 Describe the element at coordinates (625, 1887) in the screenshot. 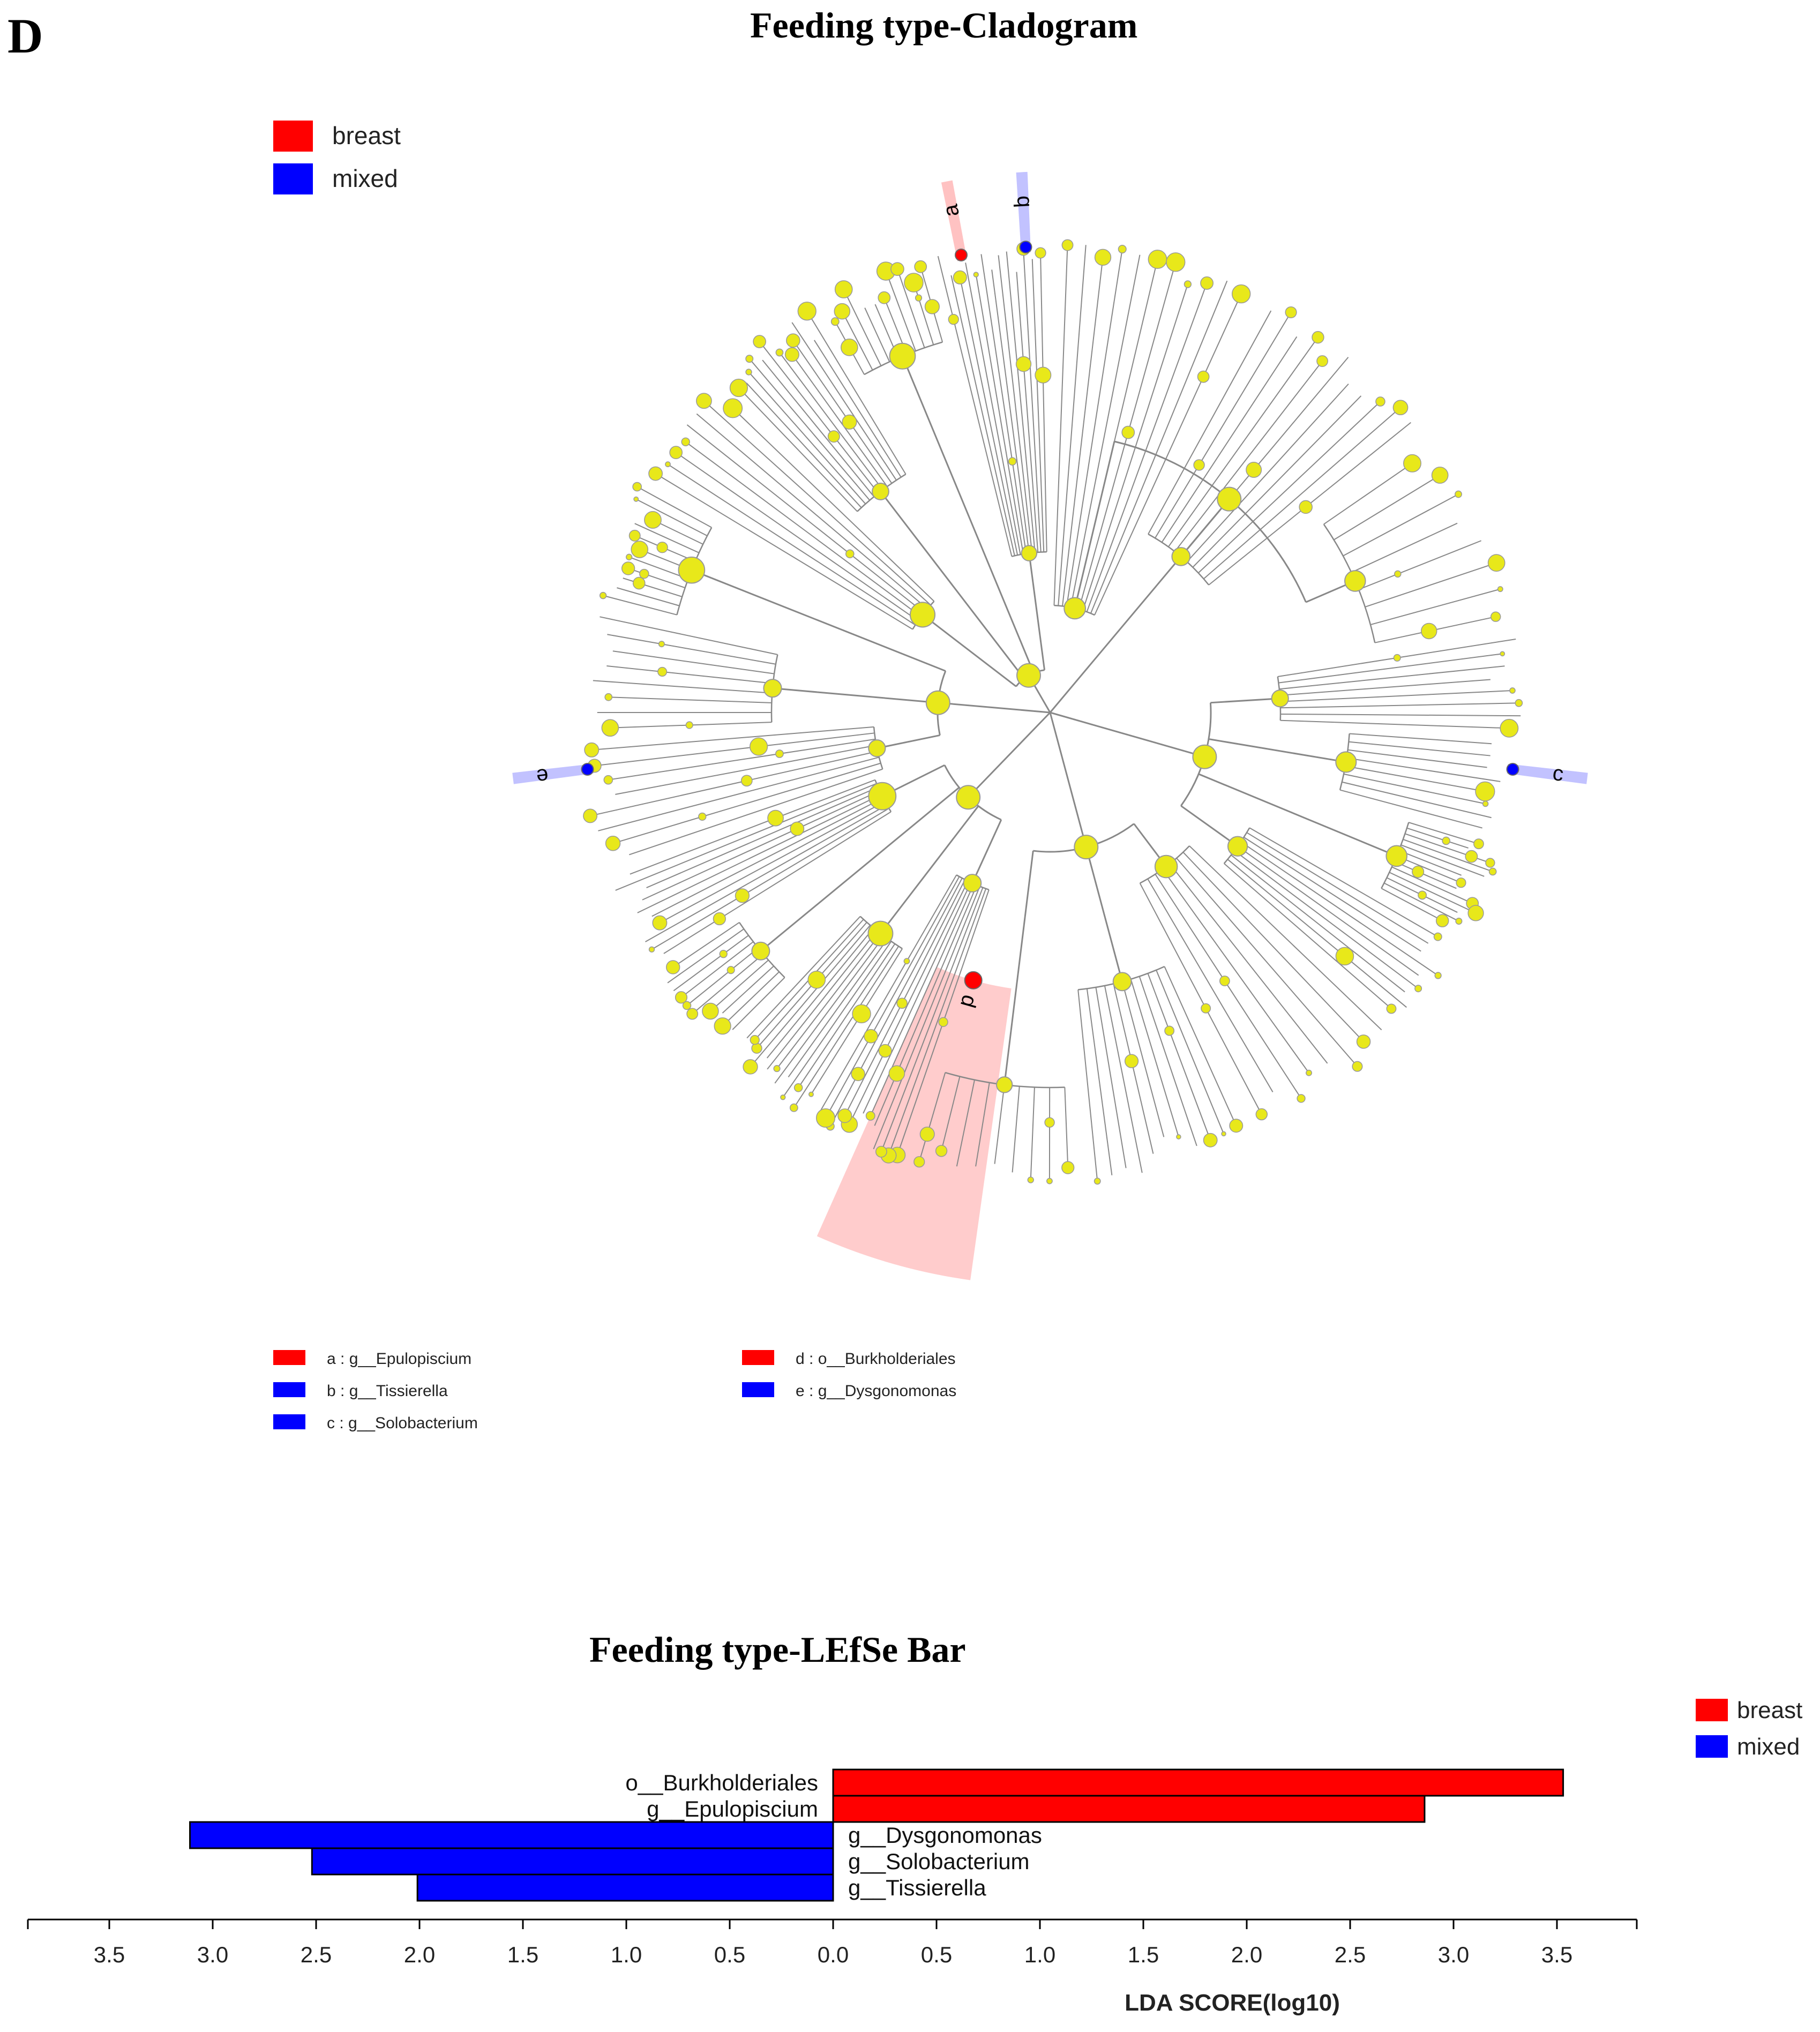

I see `bar-g__Tissierella` at that location.